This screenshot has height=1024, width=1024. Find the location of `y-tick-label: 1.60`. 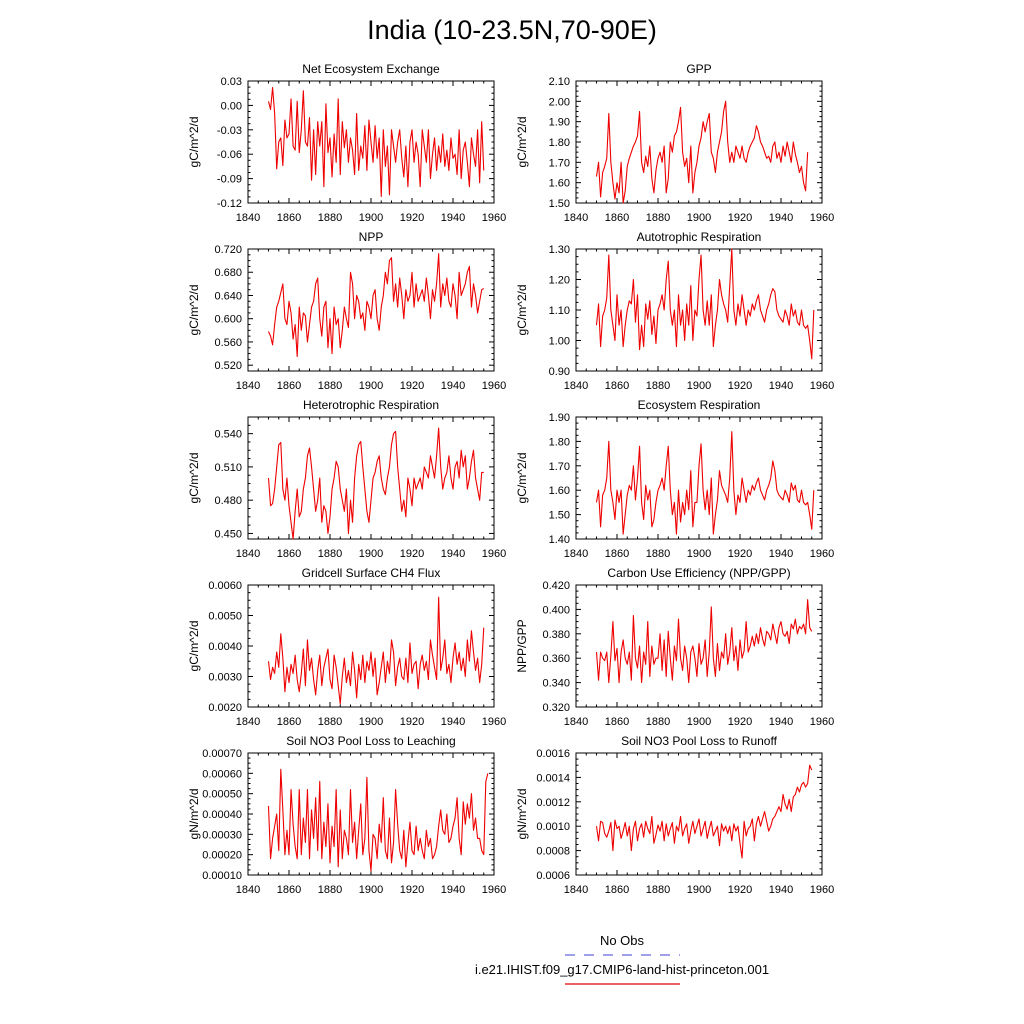

y-tick-label: 1.60 is located at coordinates (559, 491).